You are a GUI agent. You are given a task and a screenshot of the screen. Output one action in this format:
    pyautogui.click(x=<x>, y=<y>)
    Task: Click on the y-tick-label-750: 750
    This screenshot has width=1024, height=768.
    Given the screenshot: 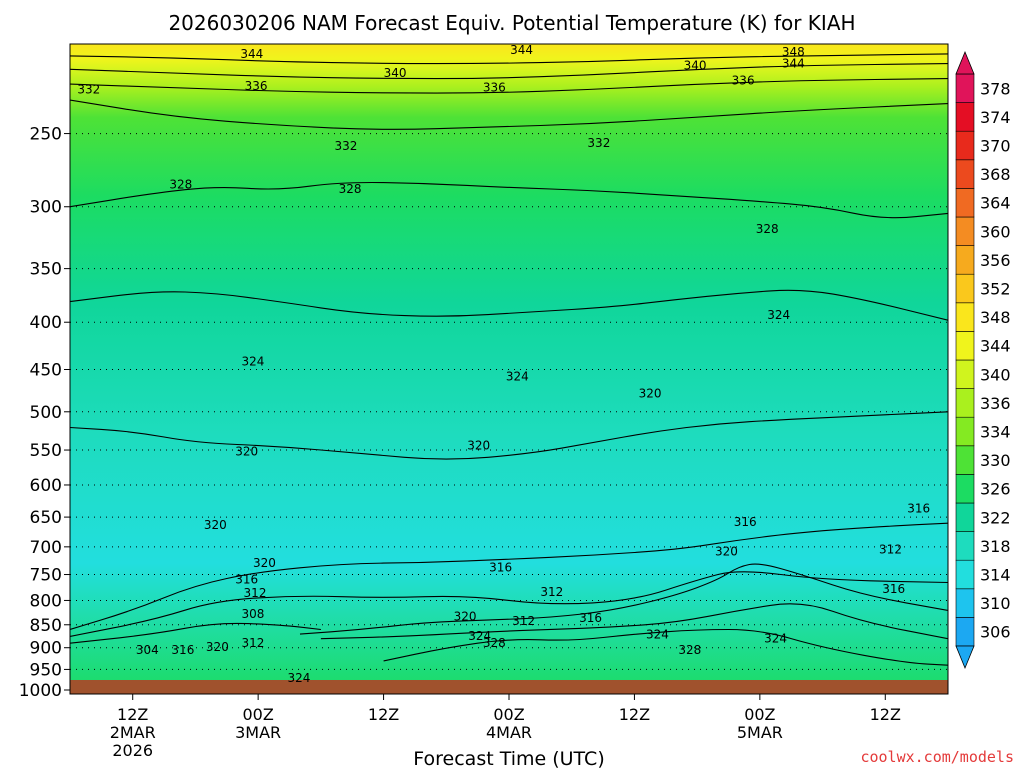 What is the action you would take?
    pyautogui.click(x=46, y=576)
    